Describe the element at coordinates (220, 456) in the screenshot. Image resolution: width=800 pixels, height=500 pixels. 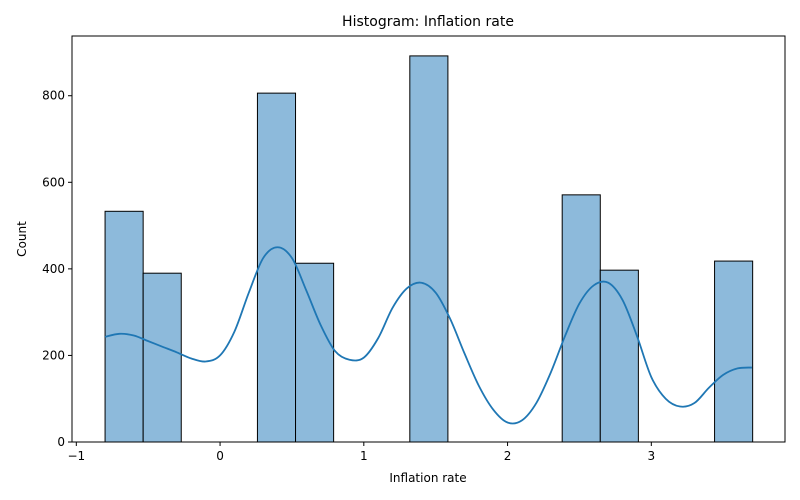
I see `x-tick-label: 0` at that location.